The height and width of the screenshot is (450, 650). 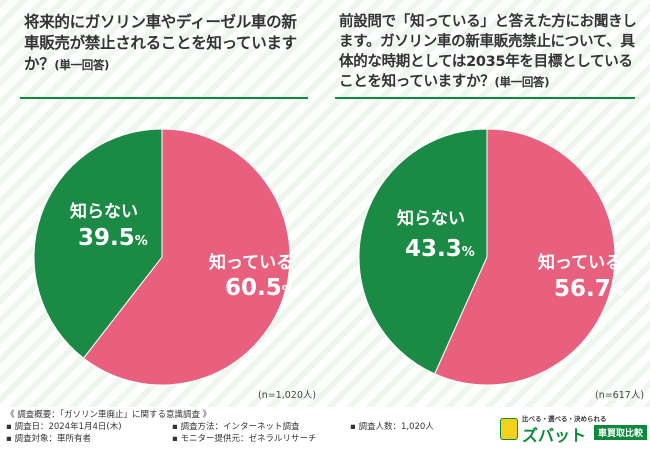 I want to click on right-slice-label-known: 知っている, so click(x=579, y=262).